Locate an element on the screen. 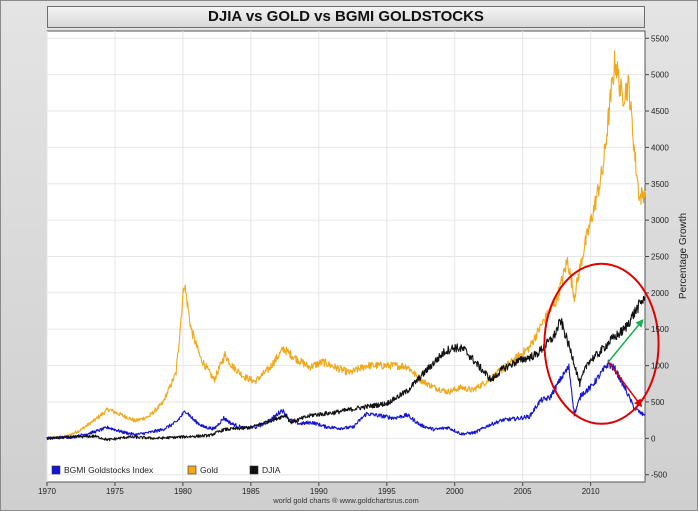  x-tick-label: 1985 is located at coordinates (251, 491).